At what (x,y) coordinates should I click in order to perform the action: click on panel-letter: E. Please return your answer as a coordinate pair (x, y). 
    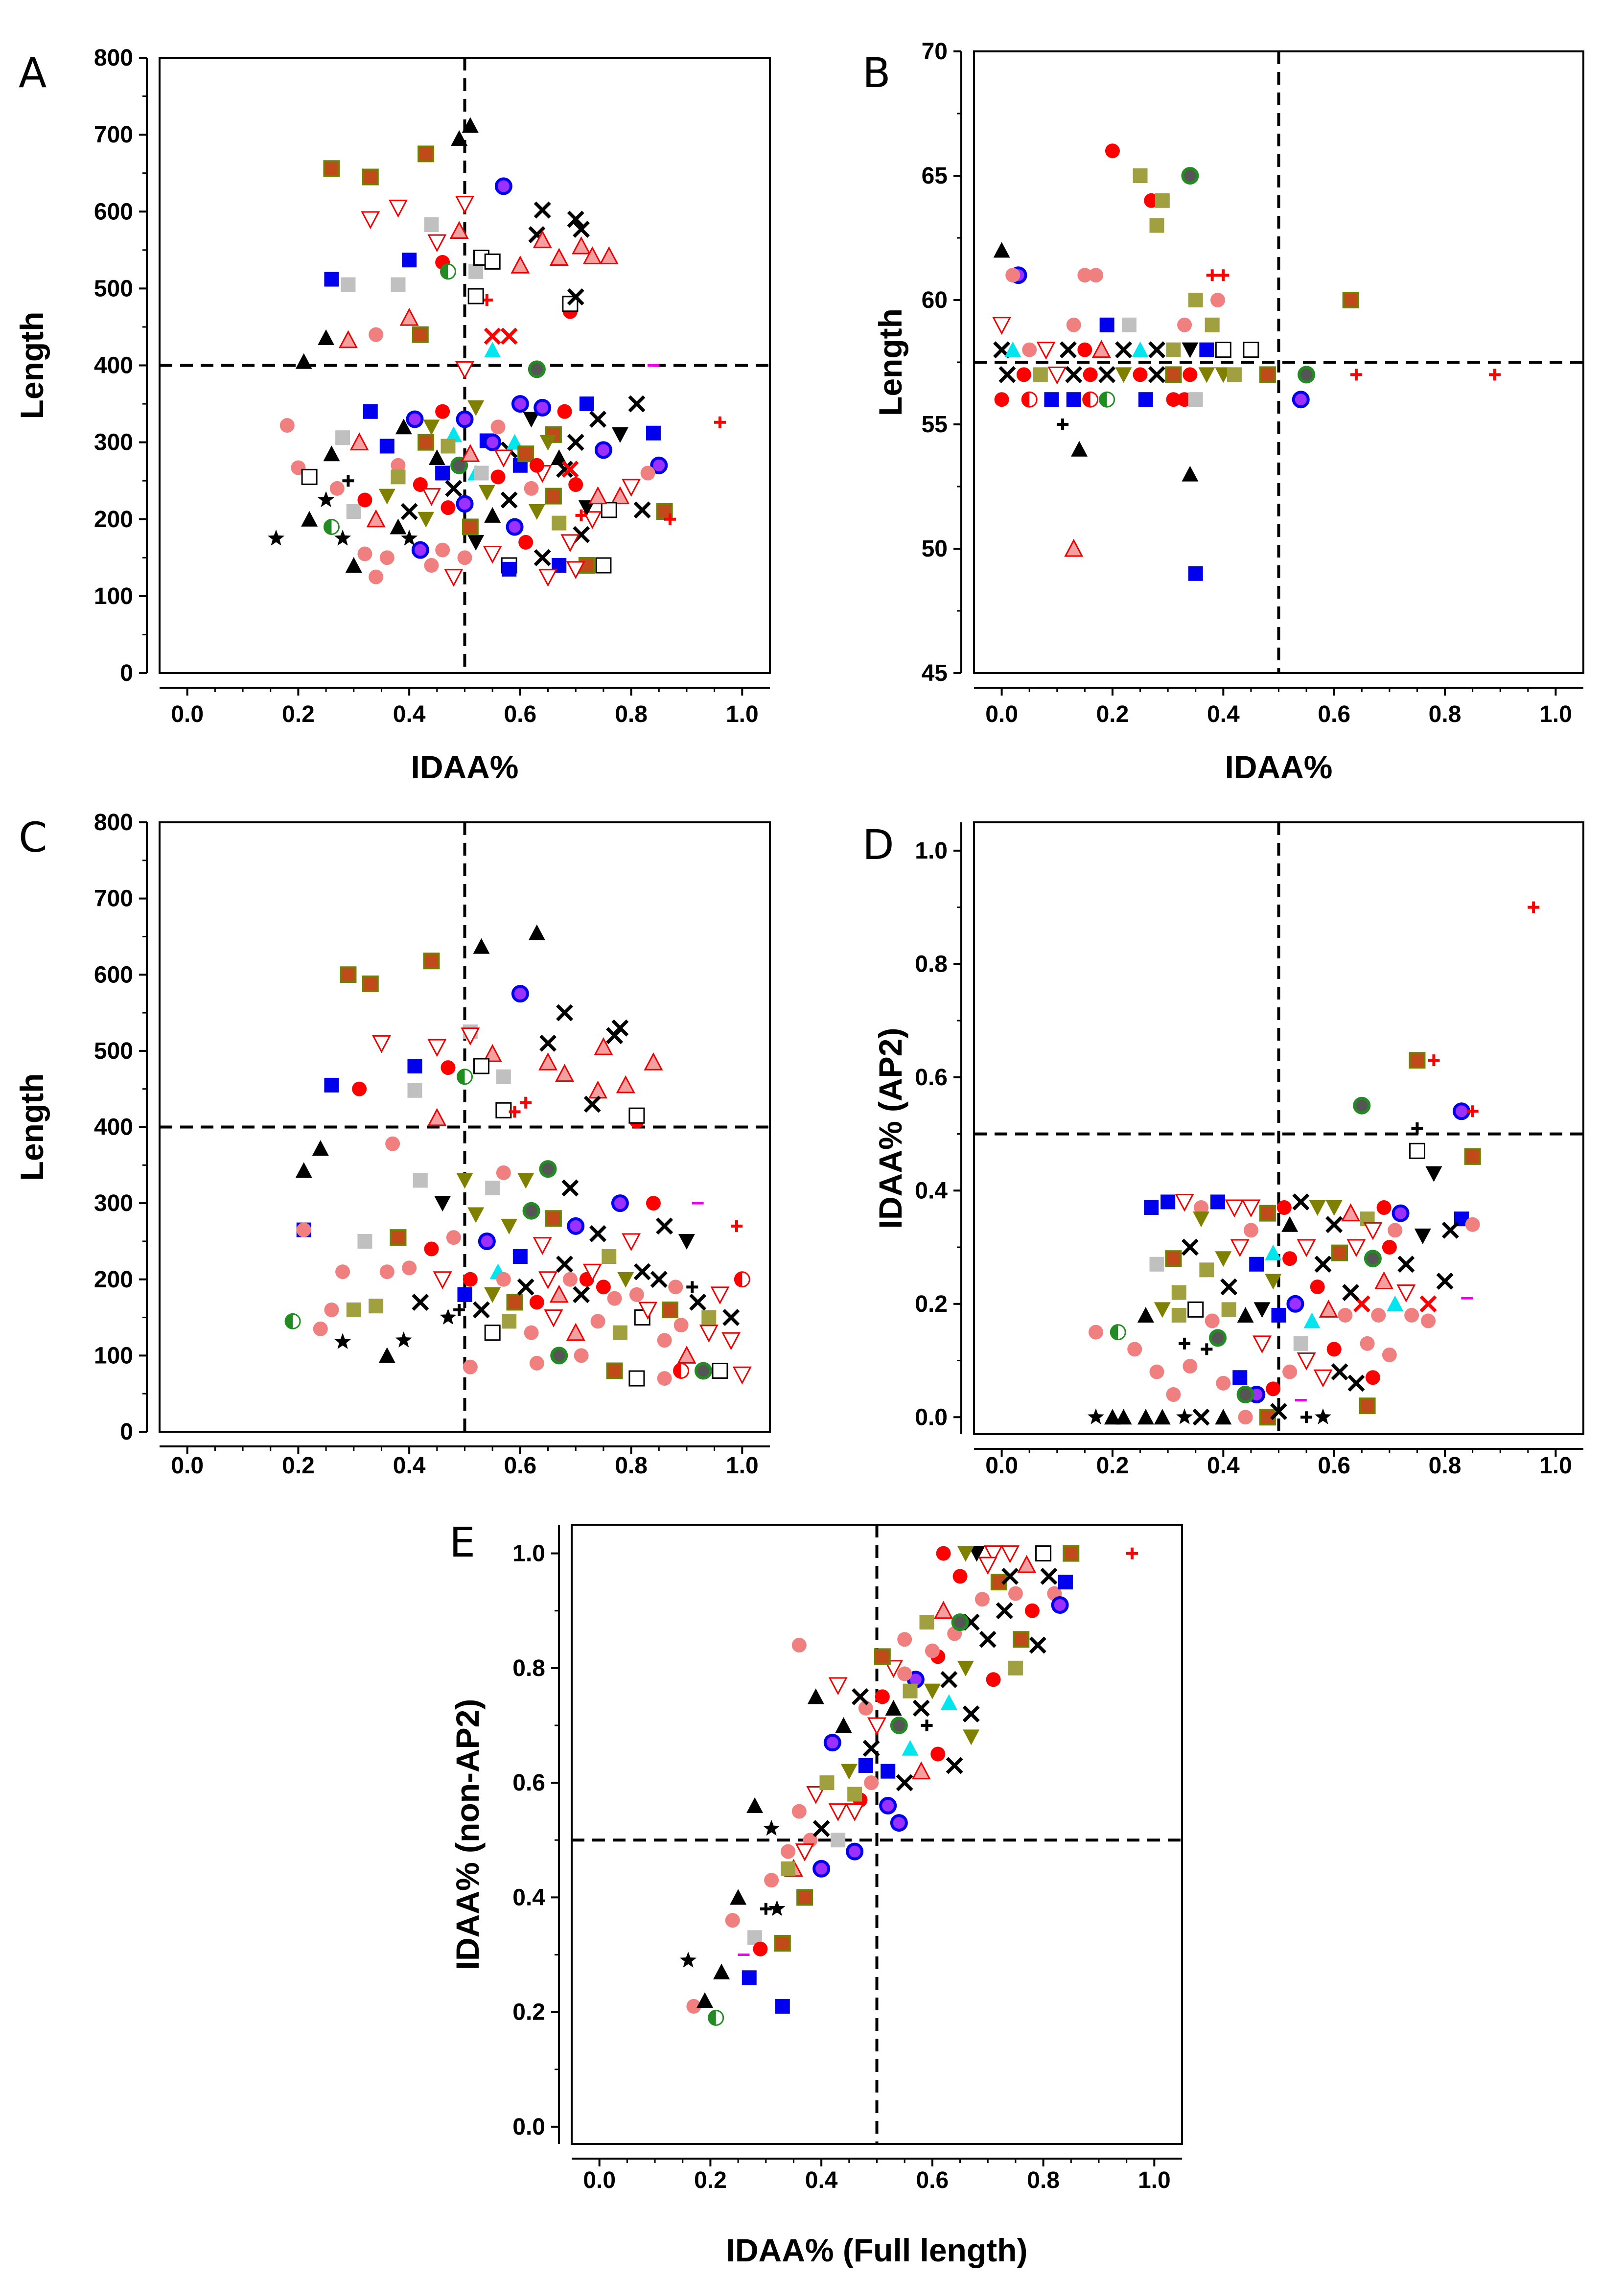
    Looking at the image, I should click on (462, 1542).